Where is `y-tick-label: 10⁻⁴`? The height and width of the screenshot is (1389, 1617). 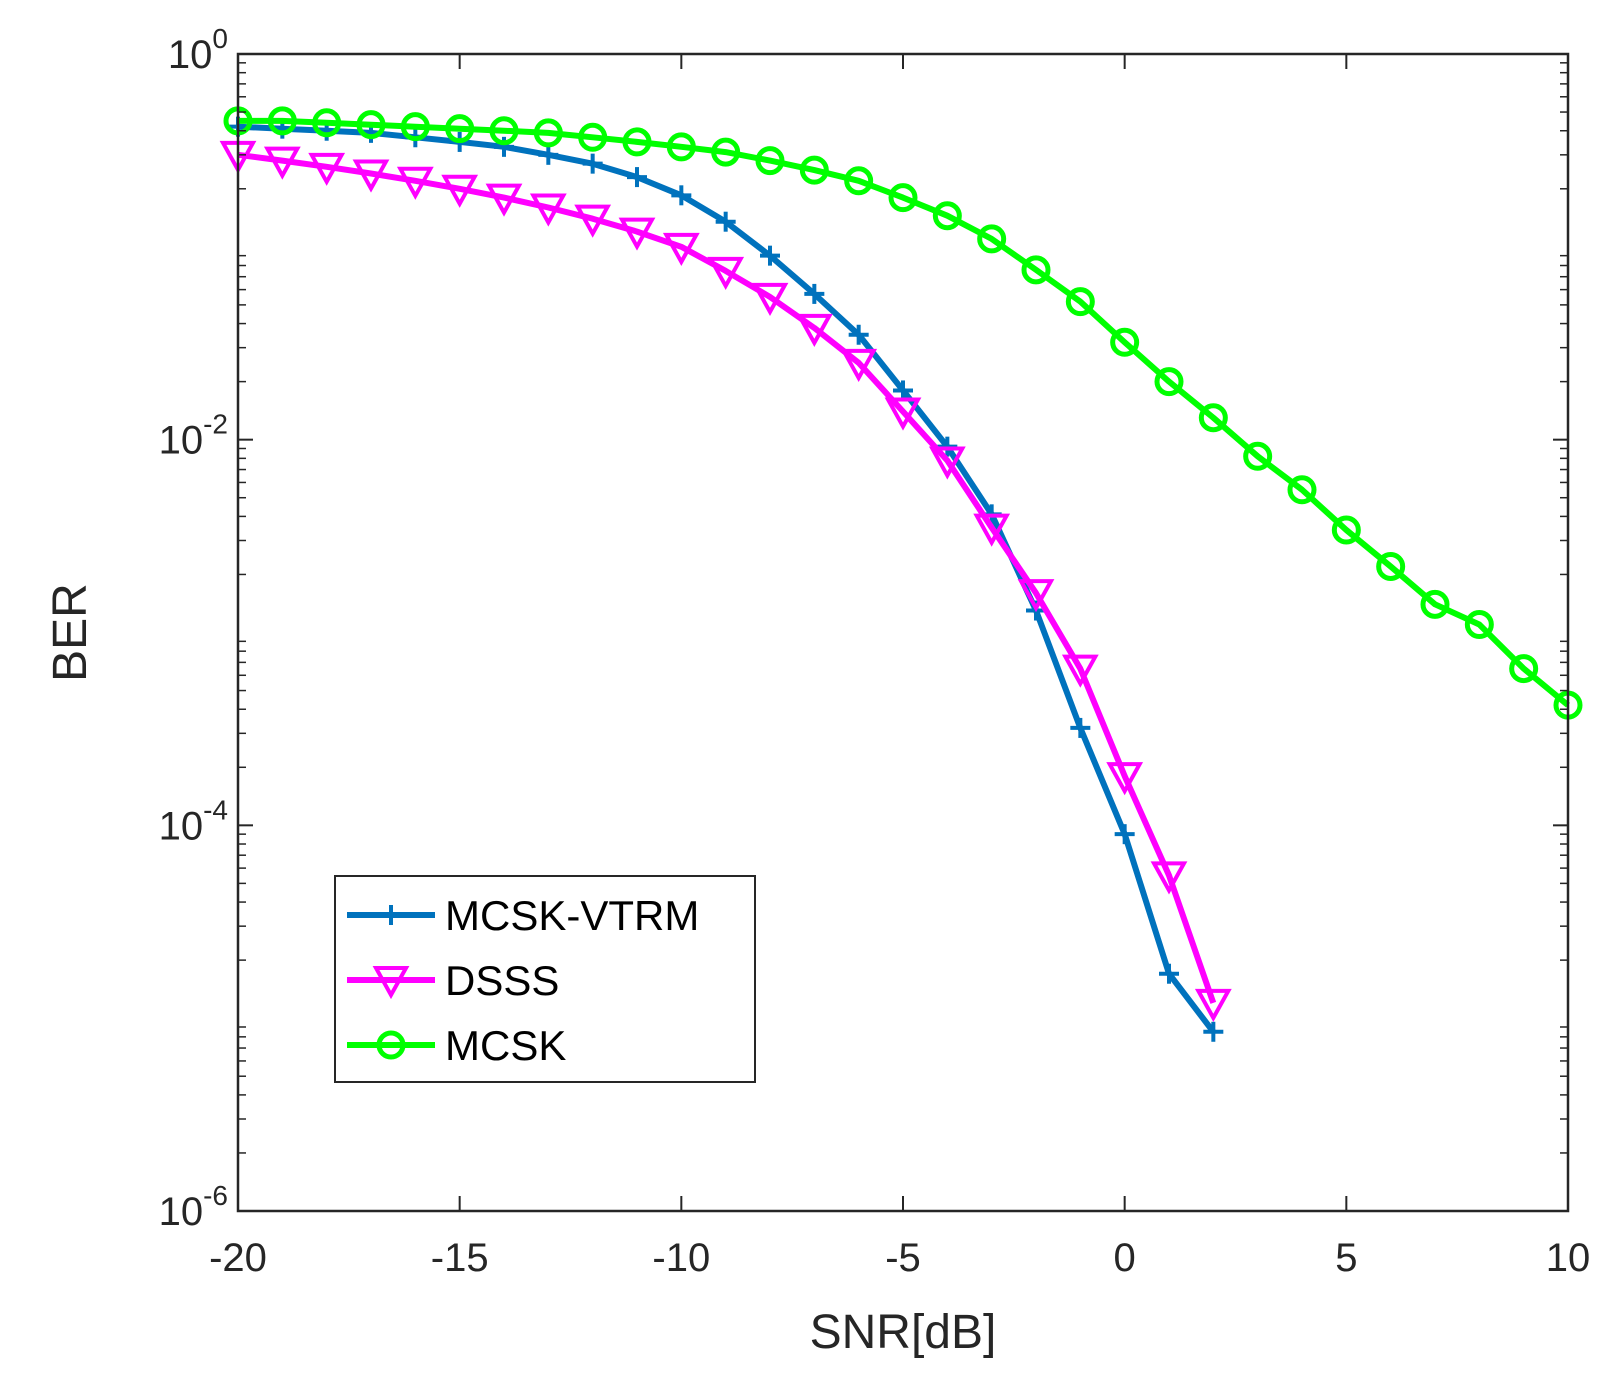 y-tick-label: 10⁻⁴ is located at coordinates (193, 821).